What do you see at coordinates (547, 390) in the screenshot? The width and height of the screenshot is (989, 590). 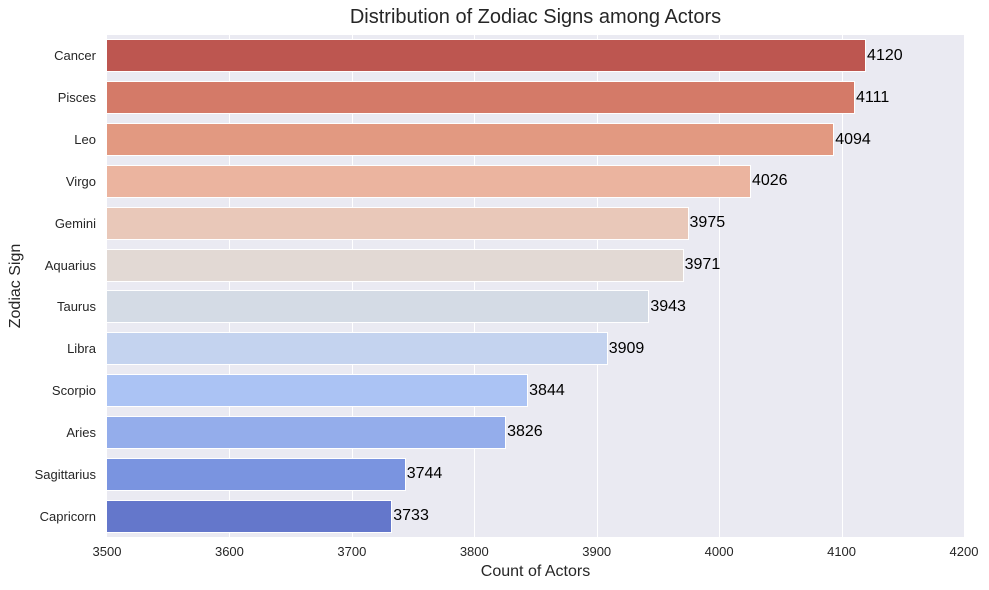 I see `value-label: 3844` at bounding box center [547, 390].